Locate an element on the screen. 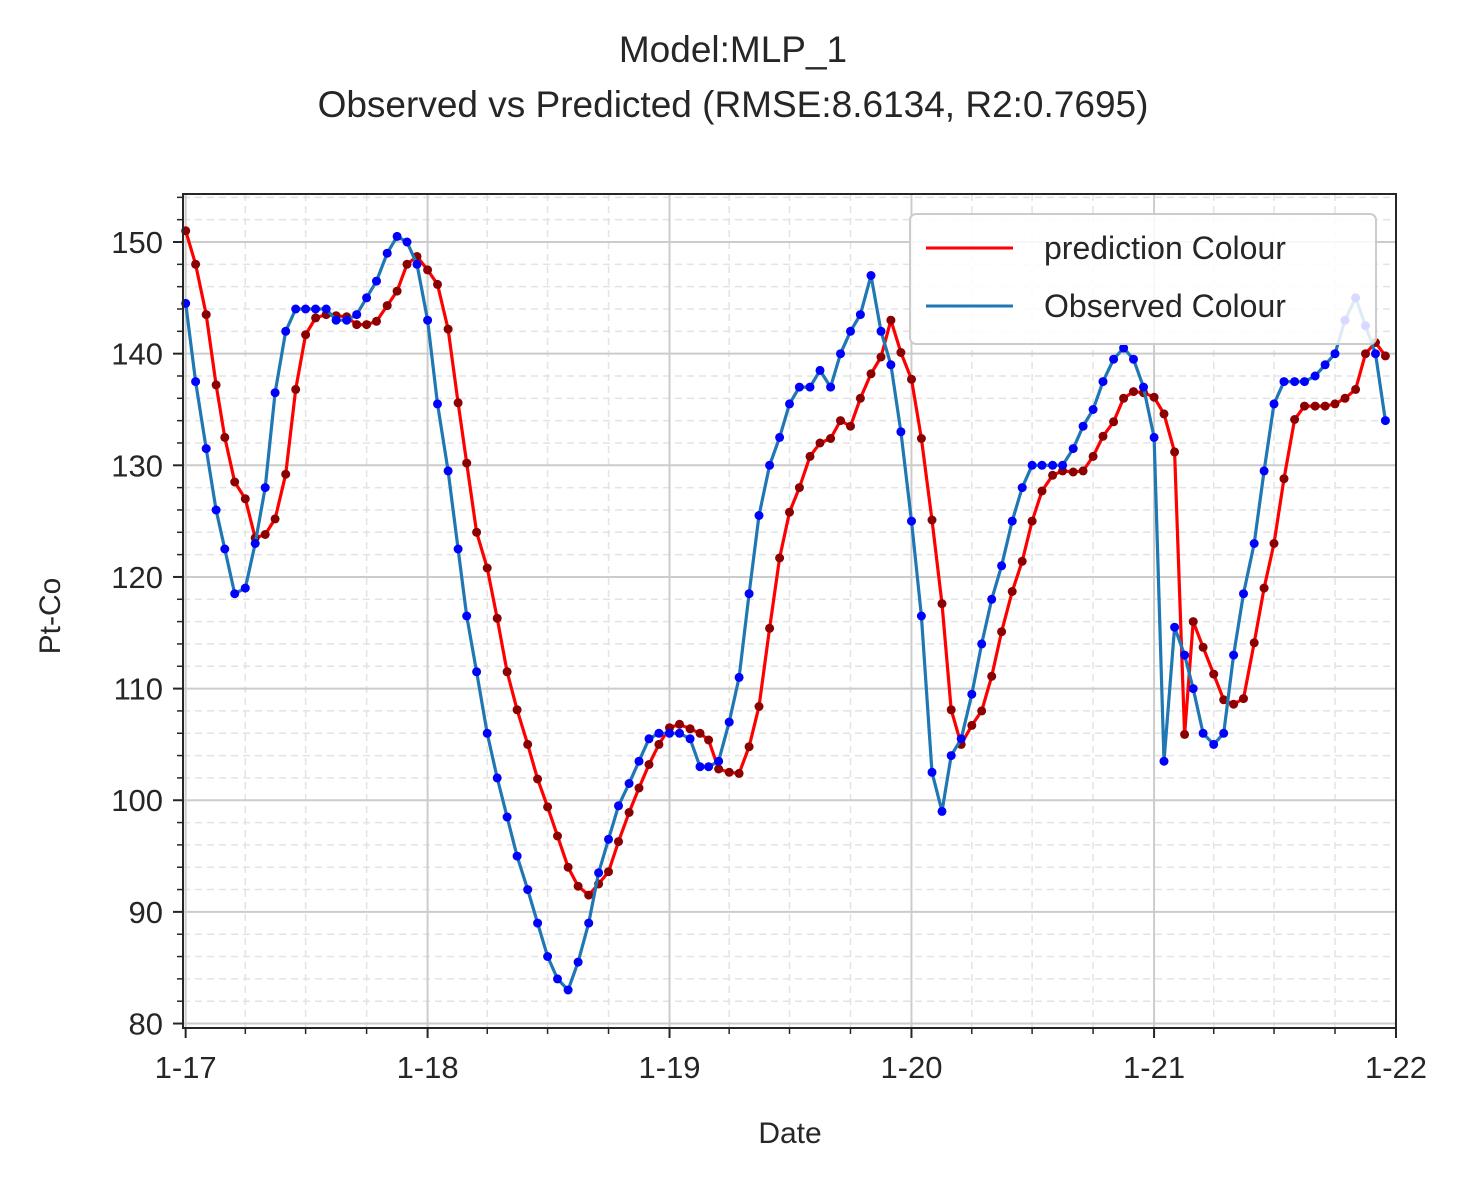 The height and width of the screenshot is (1183, 1465). x-tick-label: 1-18 is located at coordinates (428, 1067).